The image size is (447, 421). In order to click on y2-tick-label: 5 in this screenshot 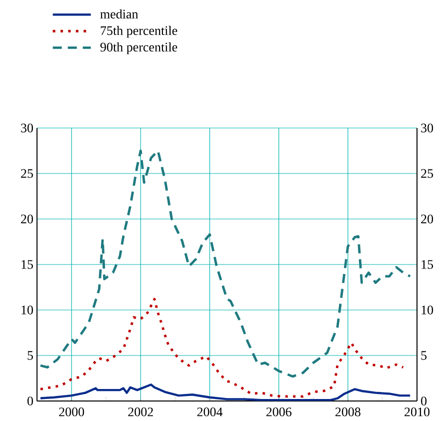, I will do `click(424, 355)`.